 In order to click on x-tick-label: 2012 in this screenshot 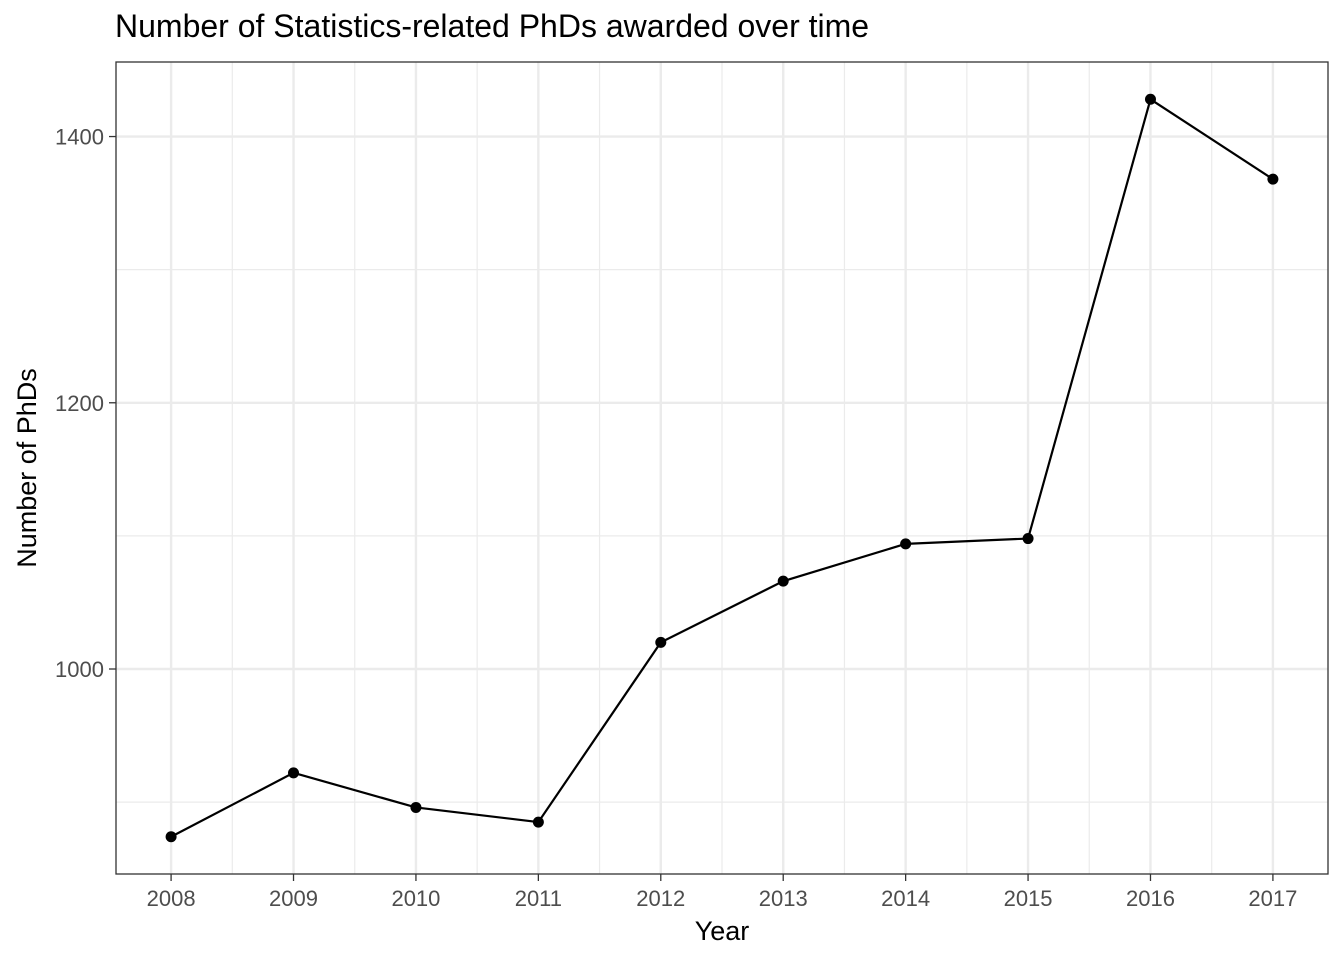, I will do `click(660, 898)`.